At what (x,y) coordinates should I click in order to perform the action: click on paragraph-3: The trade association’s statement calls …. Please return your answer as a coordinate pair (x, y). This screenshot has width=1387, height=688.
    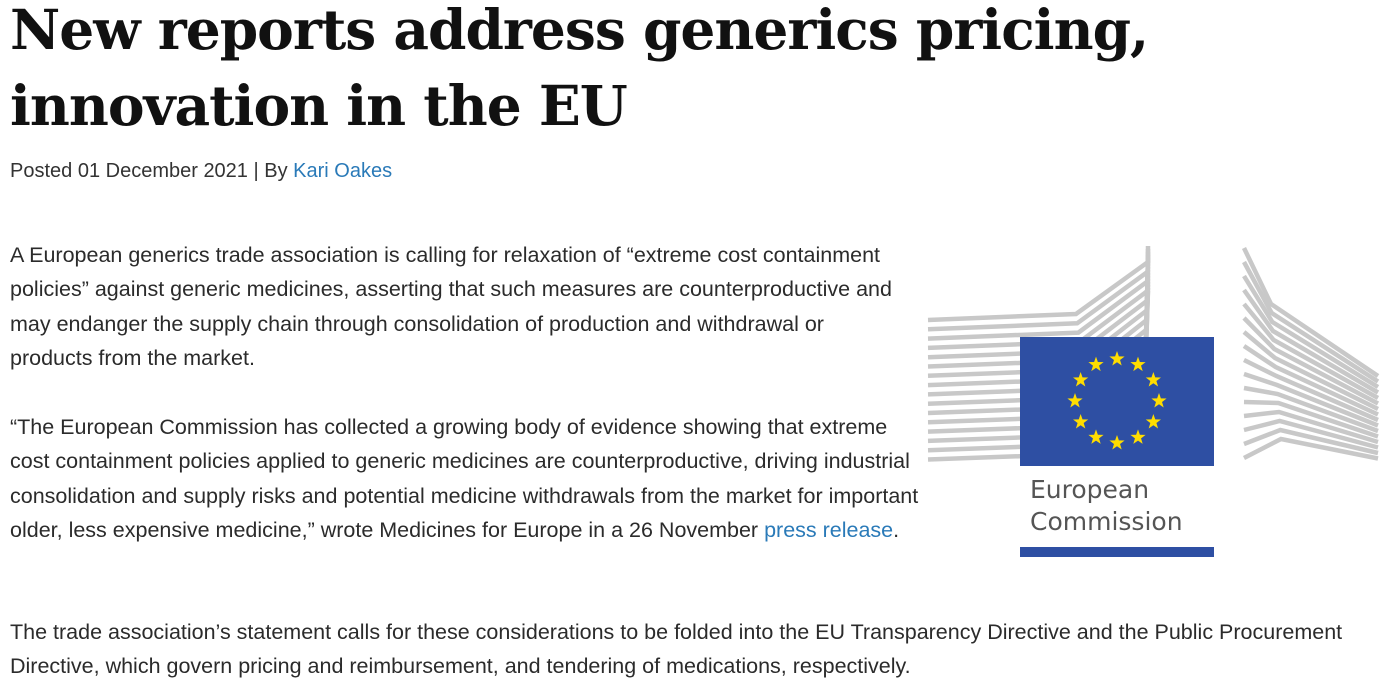
    Looking at the image, I should click on (676, 649).